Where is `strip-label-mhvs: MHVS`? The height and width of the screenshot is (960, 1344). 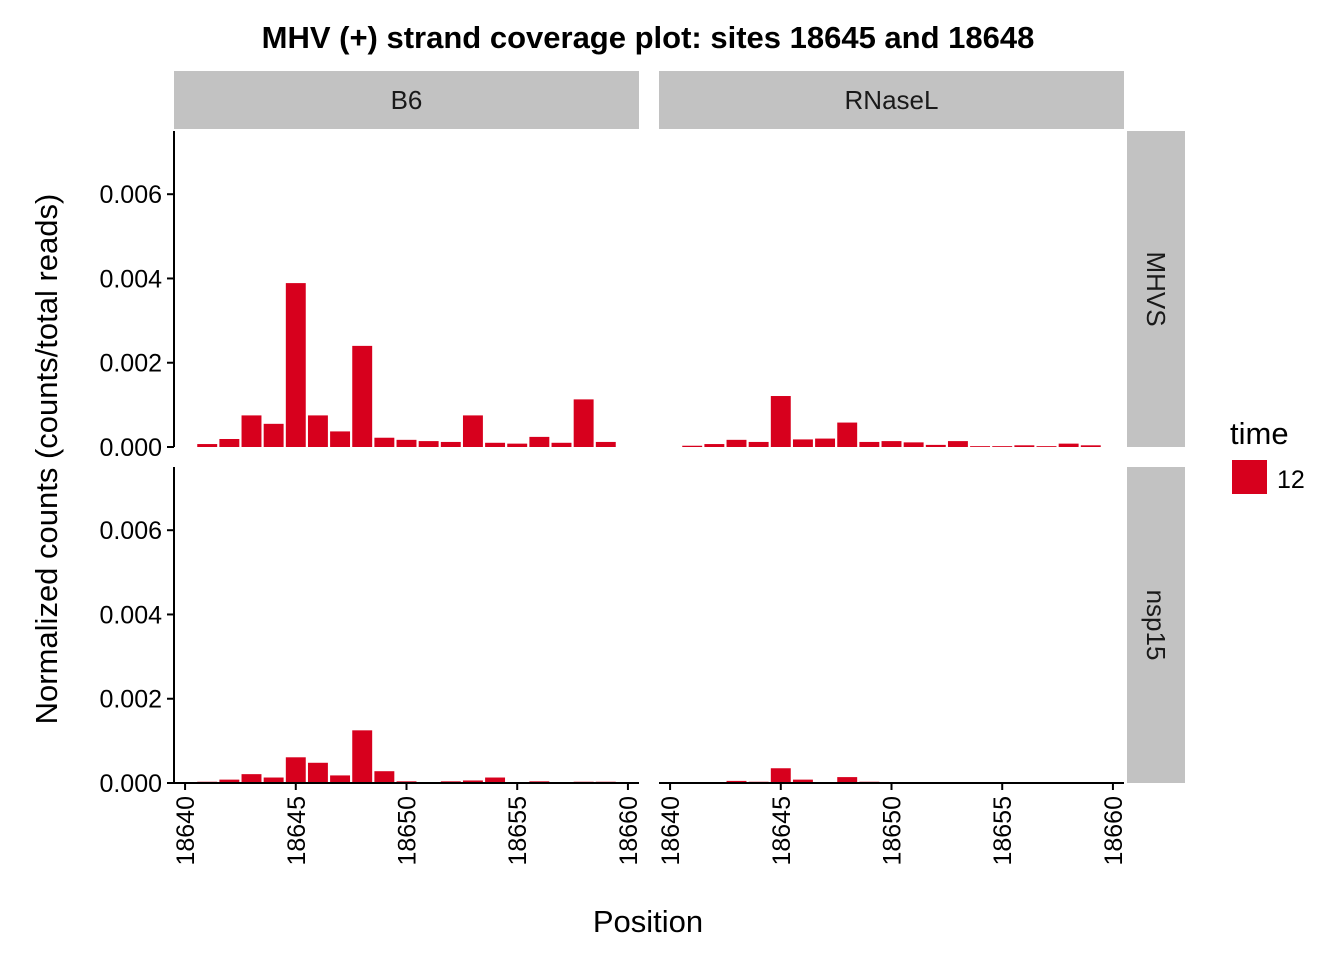
strip-label-mhvs: MHVS is located at coordinates (1156, 288).